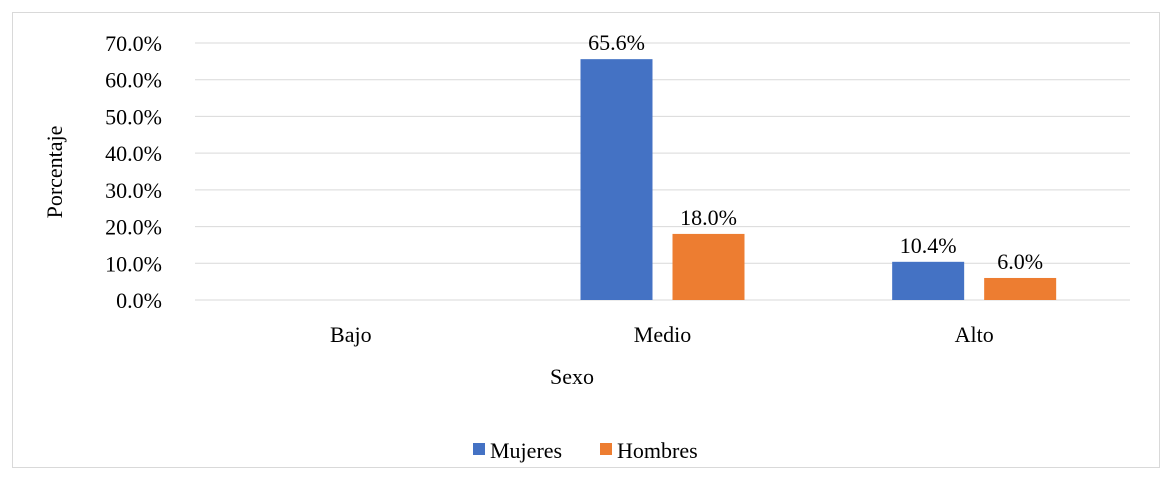  Describe the element at coordinates (133, 263) in the screenshot. I see `y-tick-label: 10.0%` at that location.